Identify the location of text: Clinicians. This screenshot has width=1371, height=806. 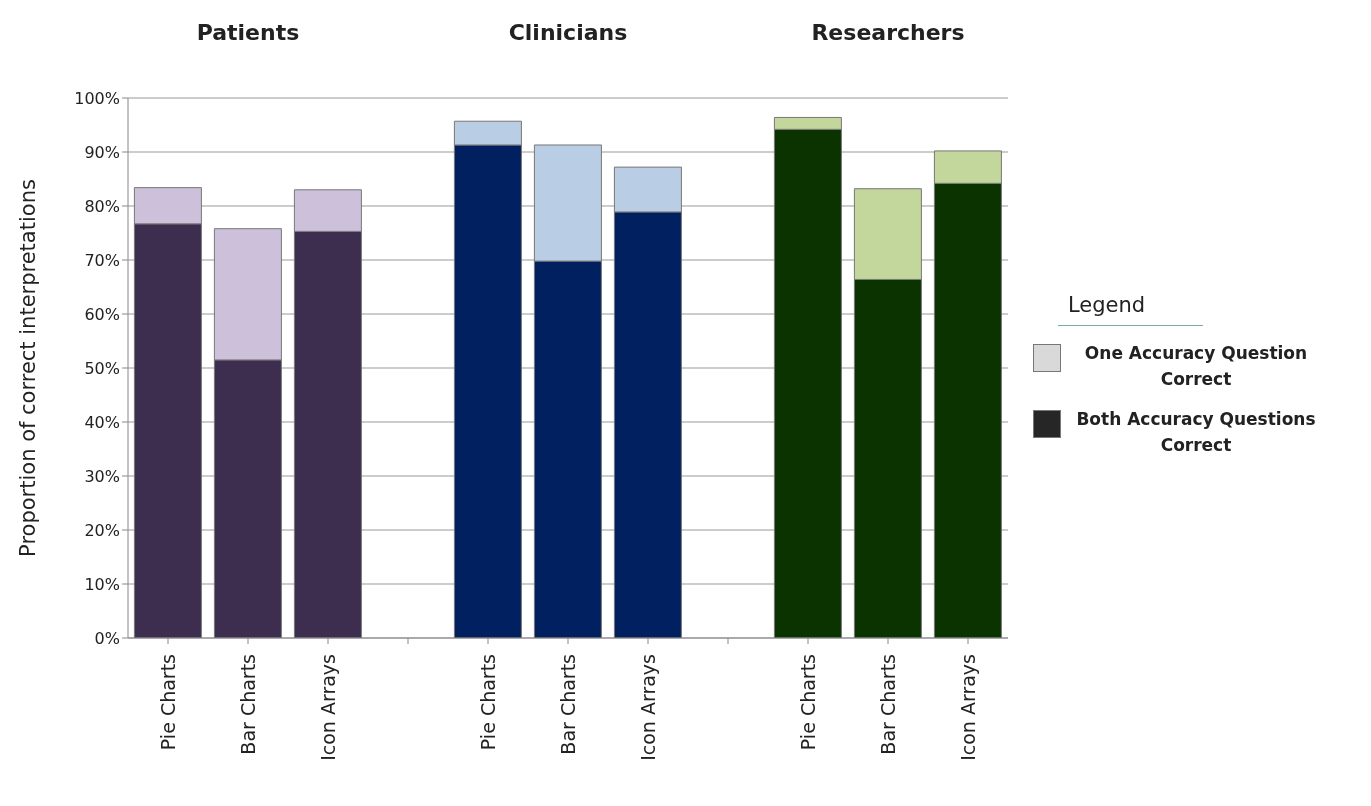
(568, 32).